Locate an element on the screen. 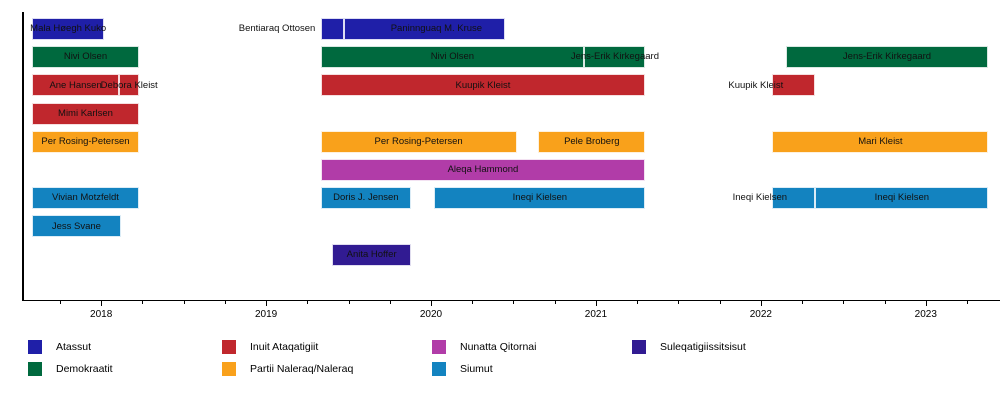  gantt-bar-label: Doris J. Jensen is located at coordinates (366, 198).